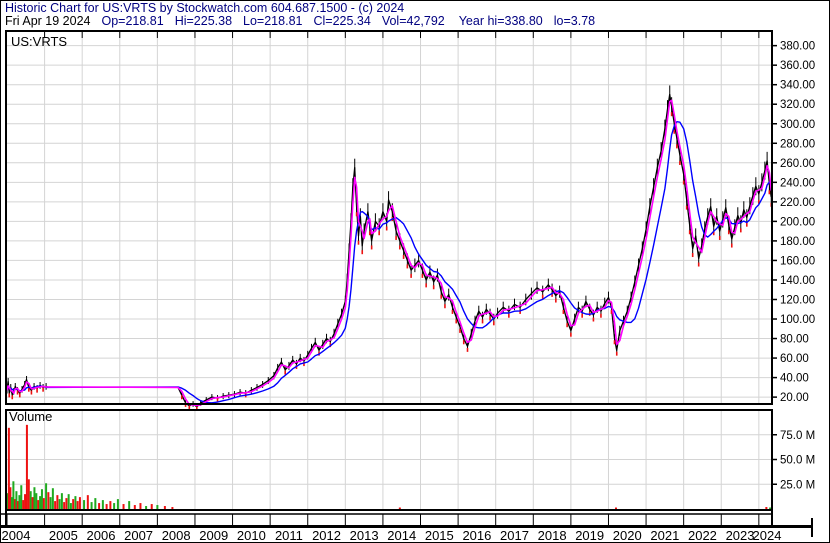 This screenshot has width=830, height=543. I want to click on price-tick-label: 100.00, so click(797, 320).